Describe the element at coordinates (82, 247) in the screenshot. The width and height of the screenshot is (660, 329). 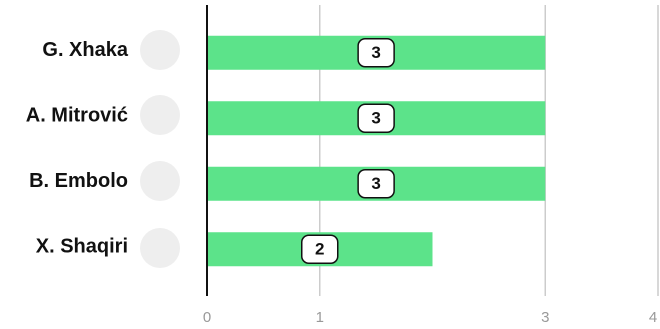
I see `y-tick-label: X. Shaqiri` at that location.